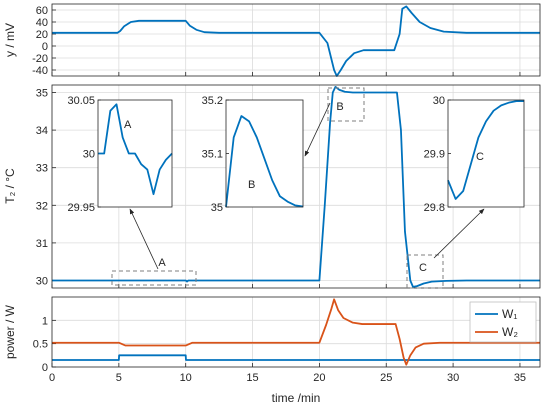 The image size is (550, 409). What do you see at coordinates (42, 244) in the screenshot?
I see `y-tick-label: 31` at bounding box center [42, 244].